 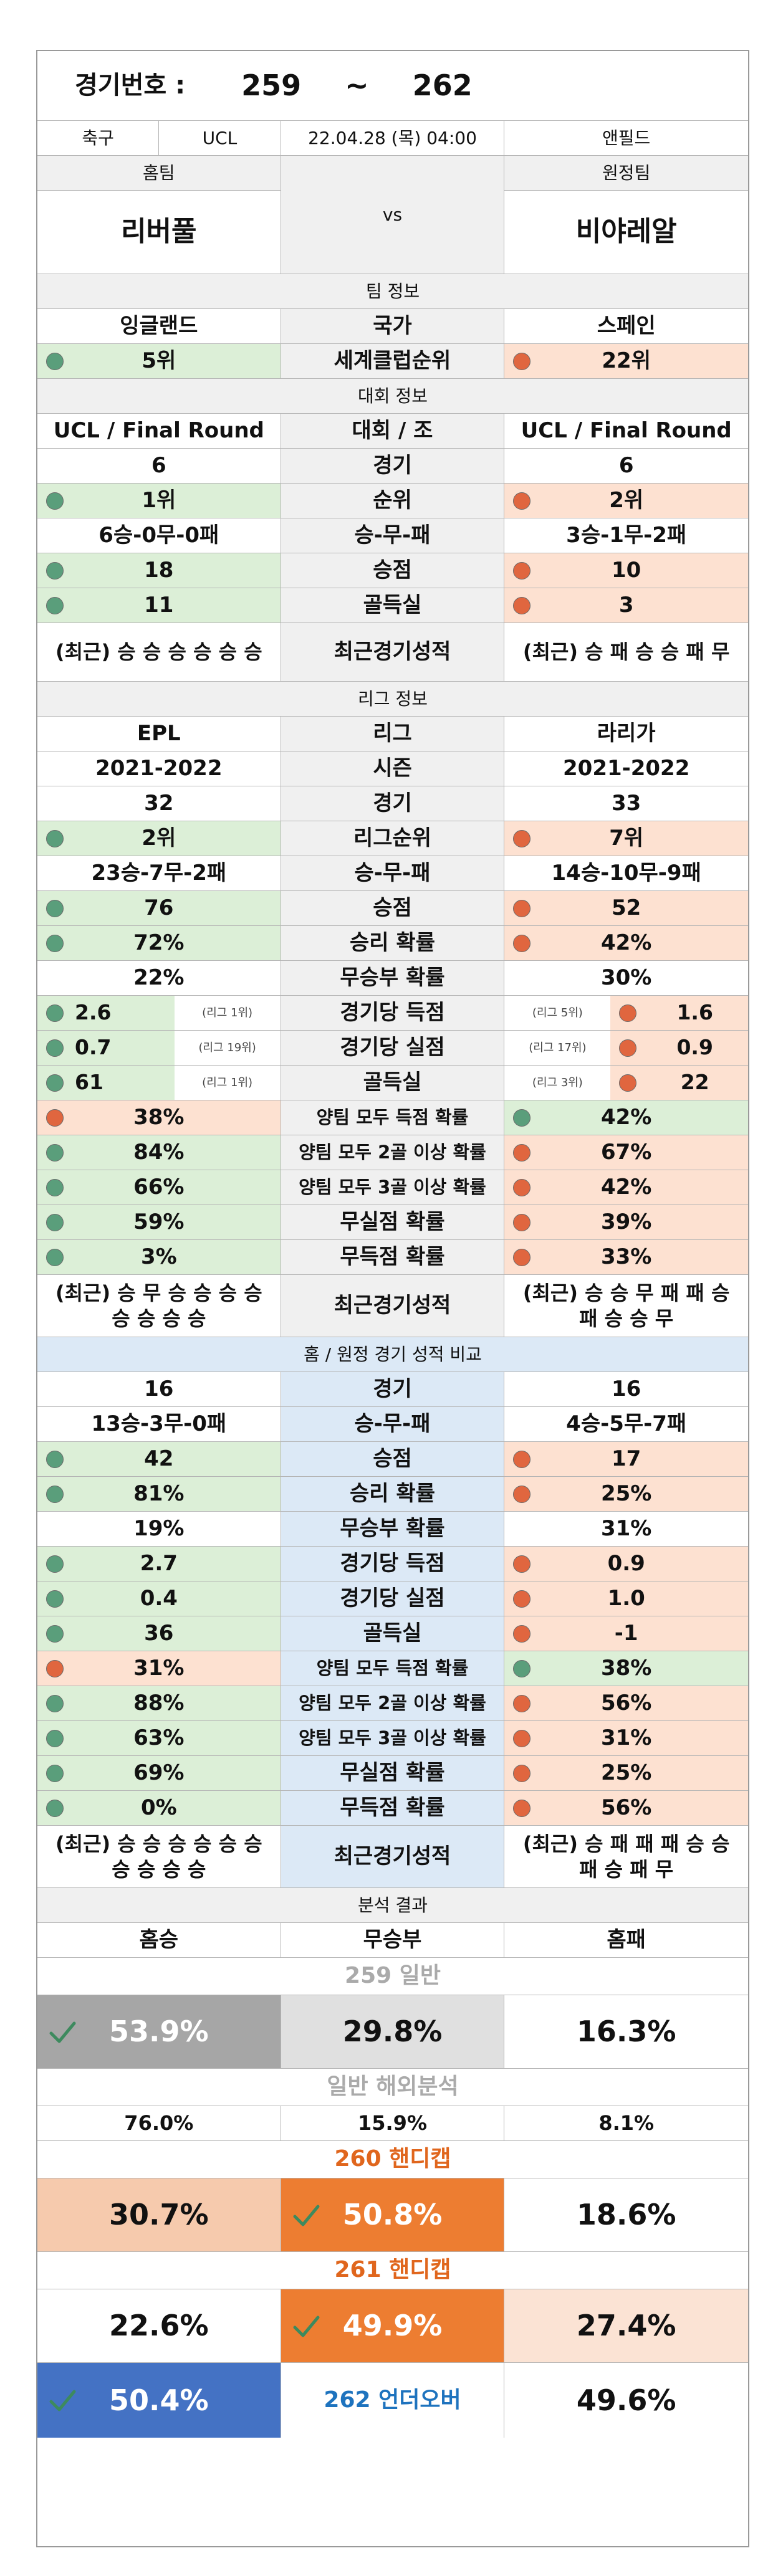 What do you see at coordinates (306, 2215) in the screenshot?
I see `check-icon` at bounding box center [306, 2215].